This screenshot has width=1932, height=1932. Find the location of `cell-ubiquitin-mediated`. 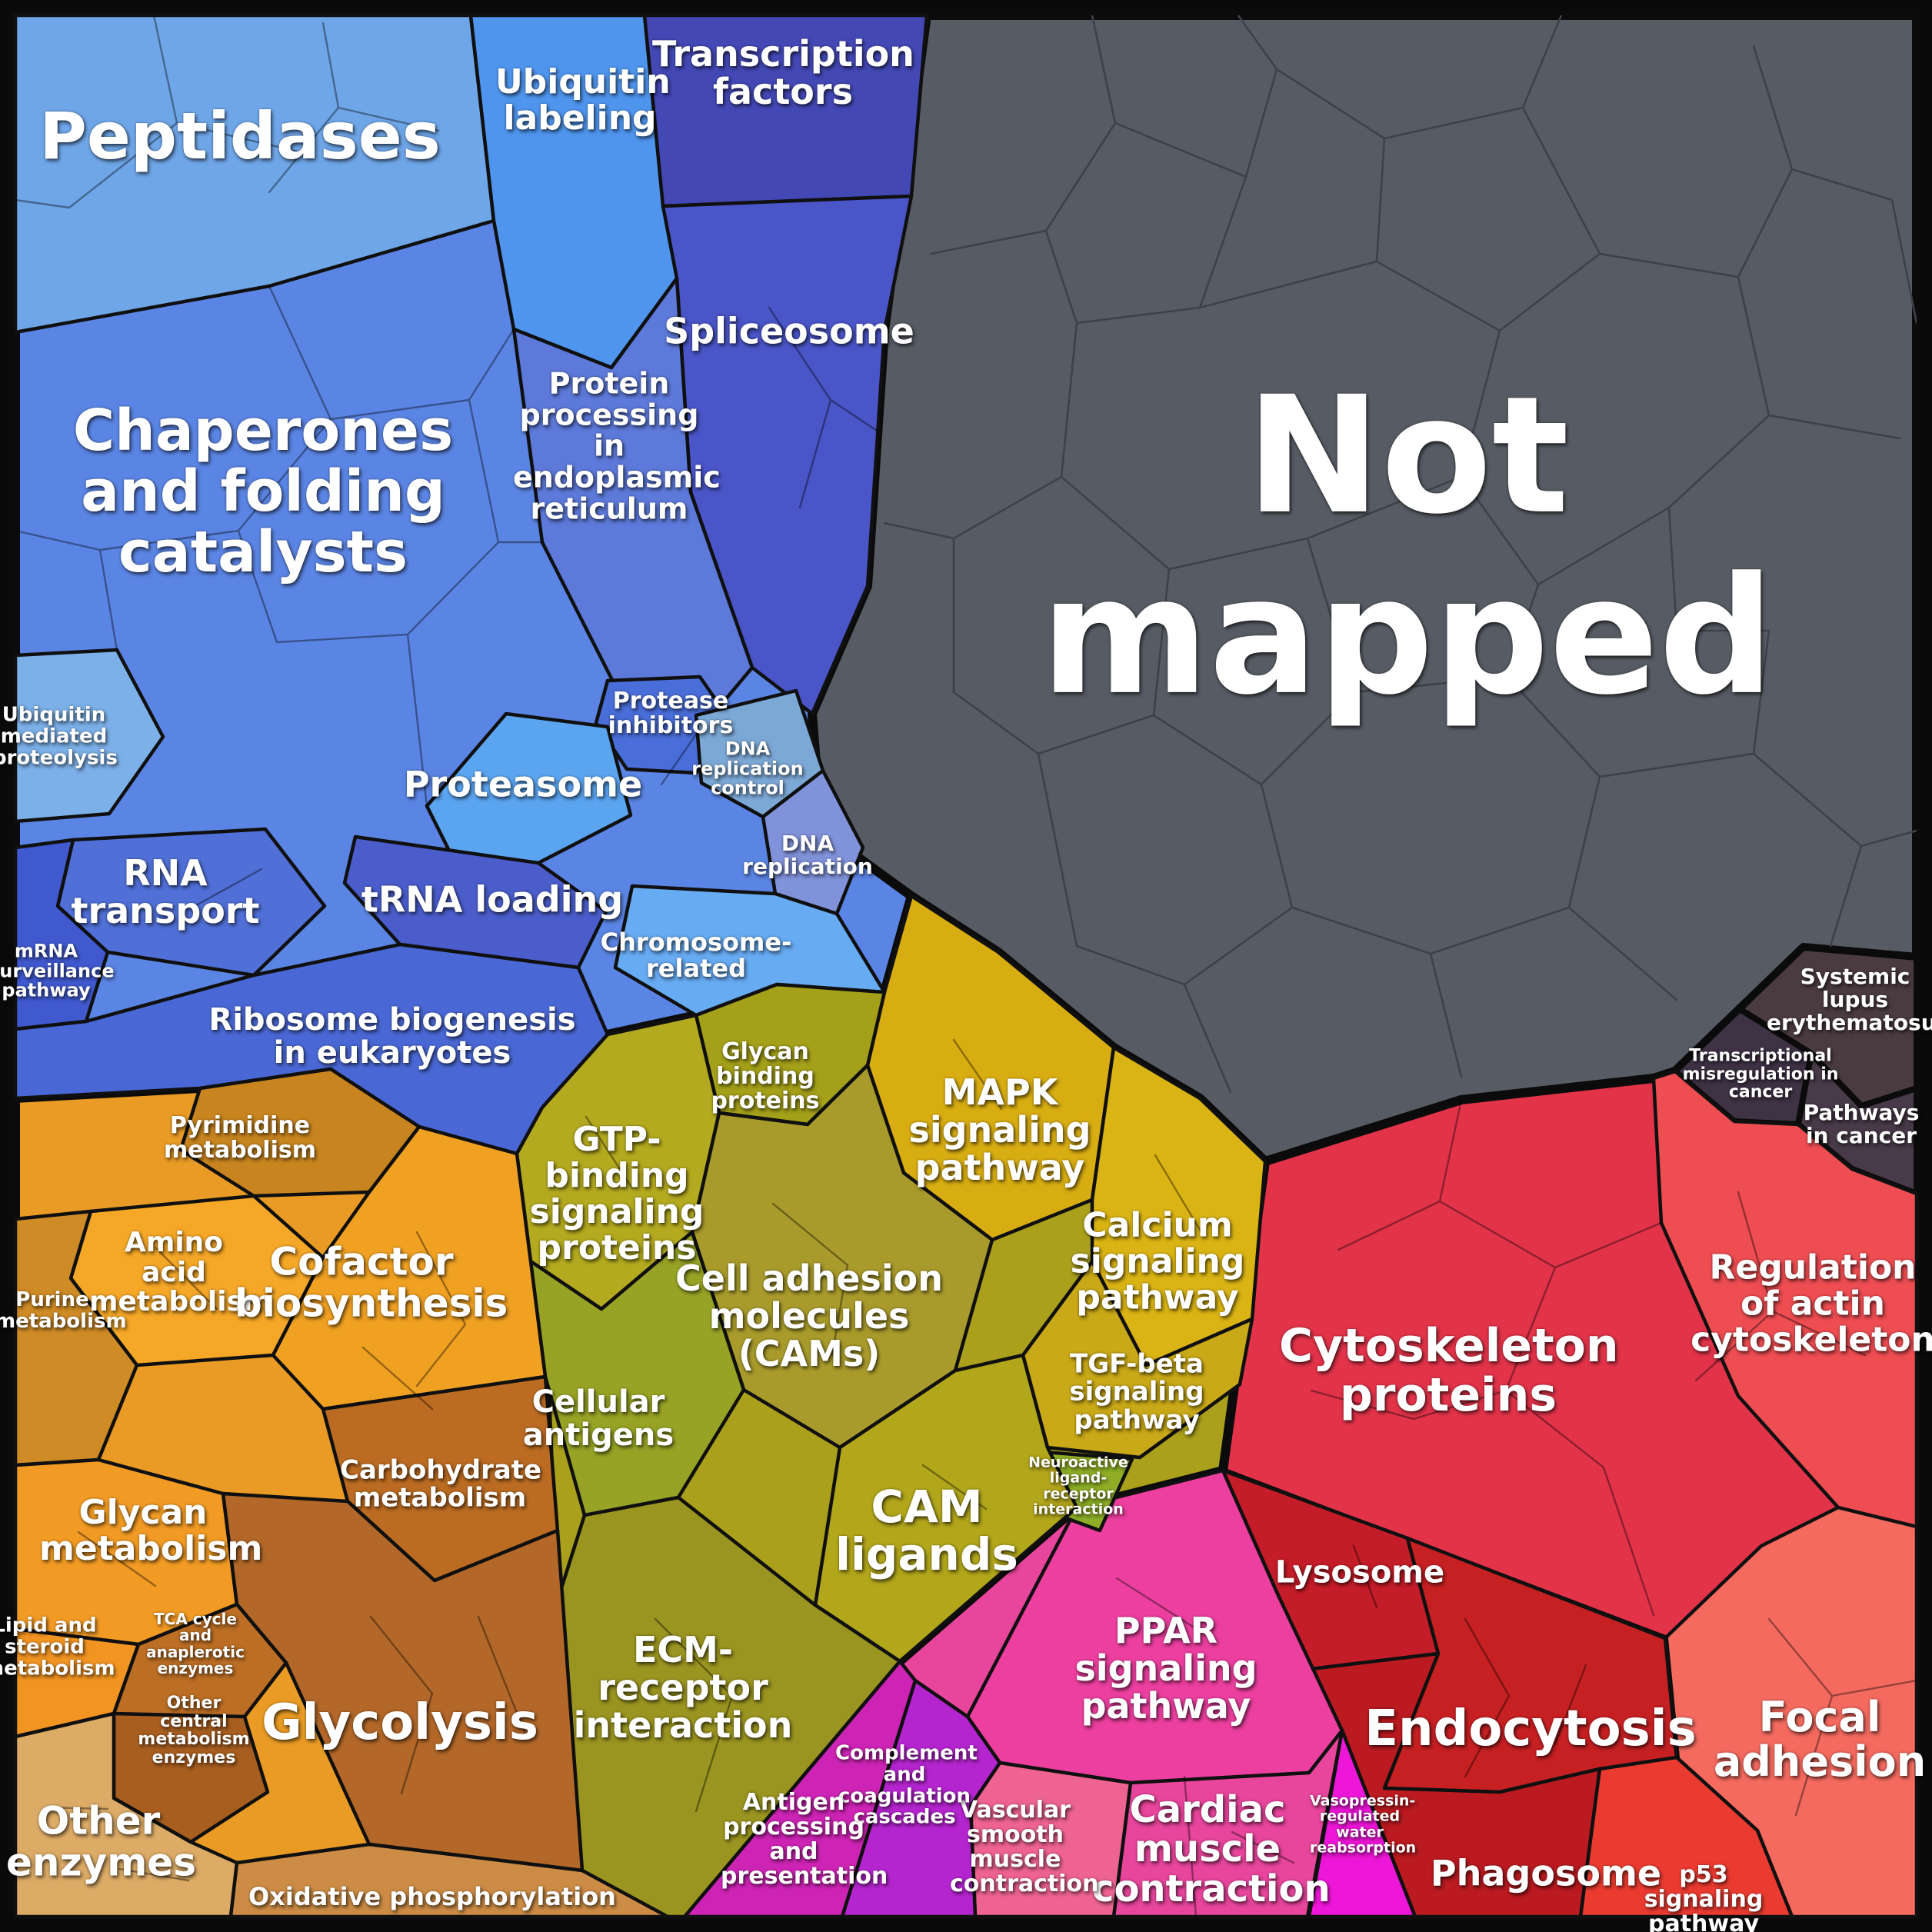

cell-ubiquitin-mediated is located at coordinates (89, 736).